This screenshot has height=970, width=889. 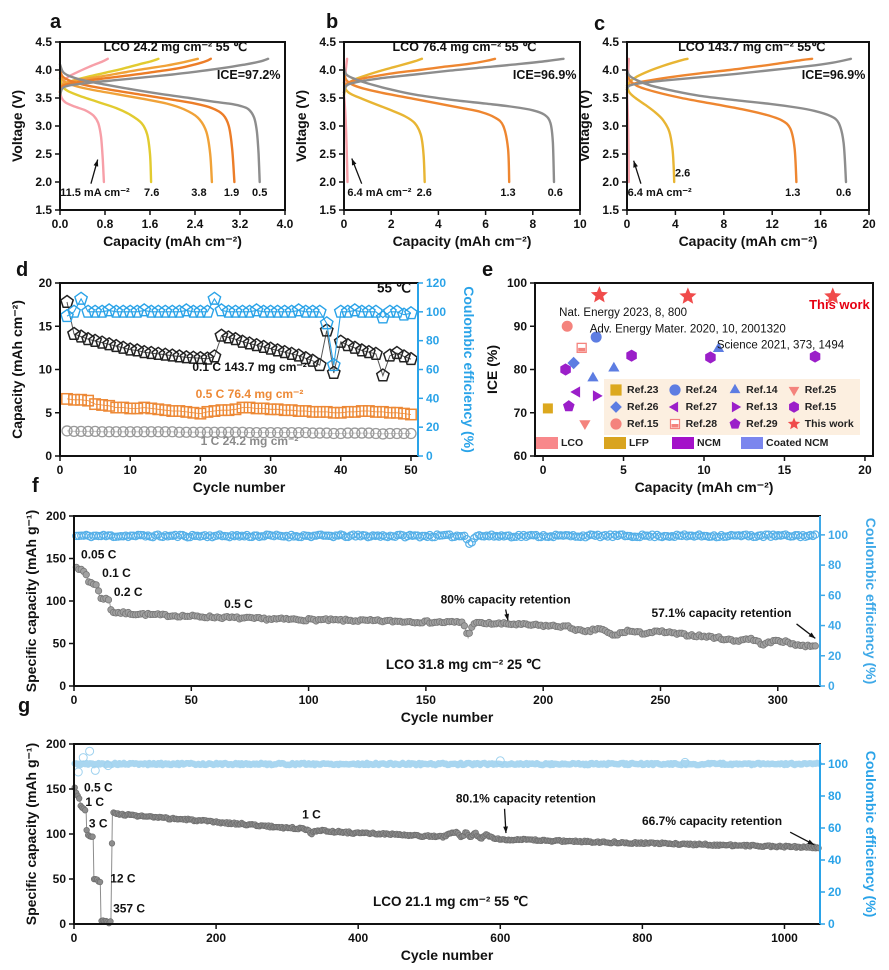 I want to click on svg-text: 250, so click(x=660, y=700).